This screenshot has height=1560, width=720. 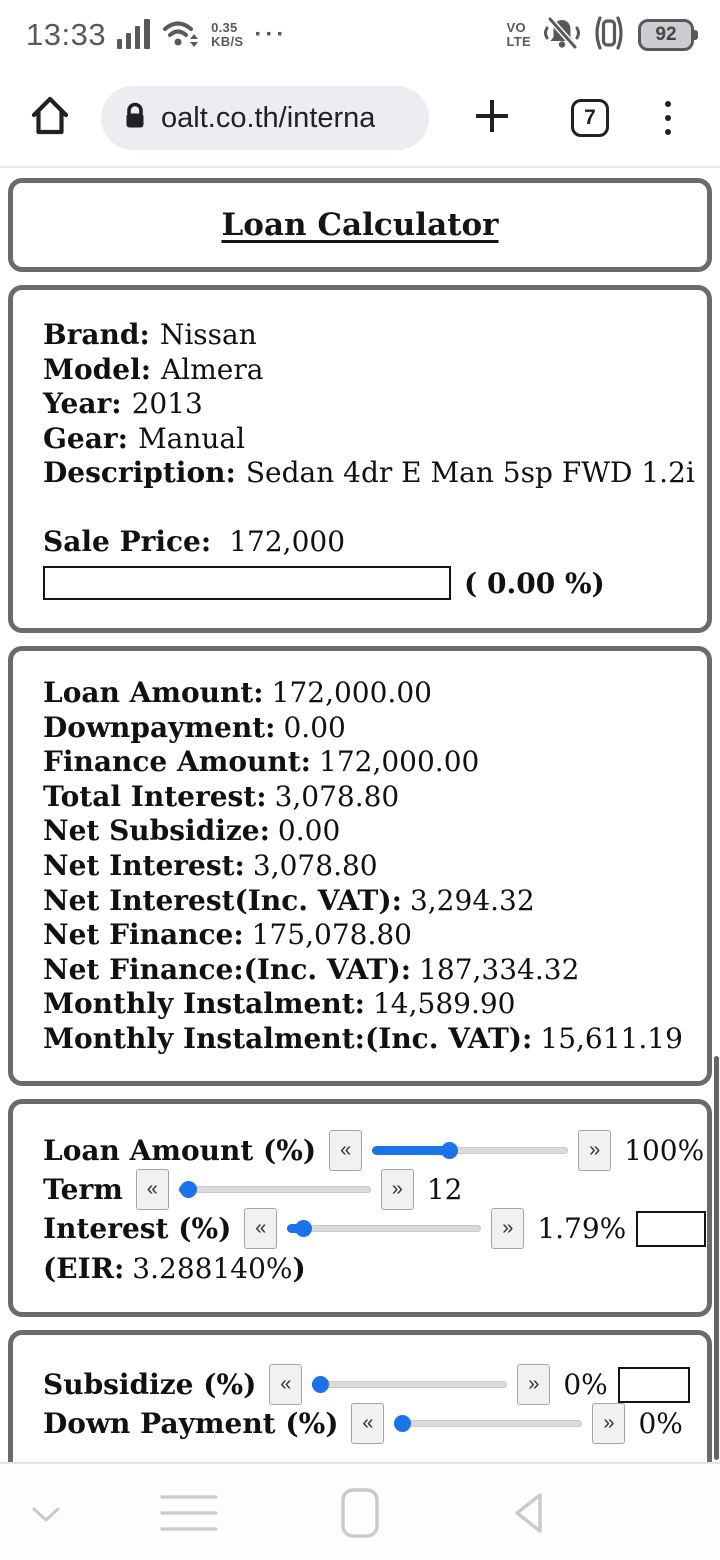 I want to click on page-title: Loan Calculator, so click(x=360, y=225).